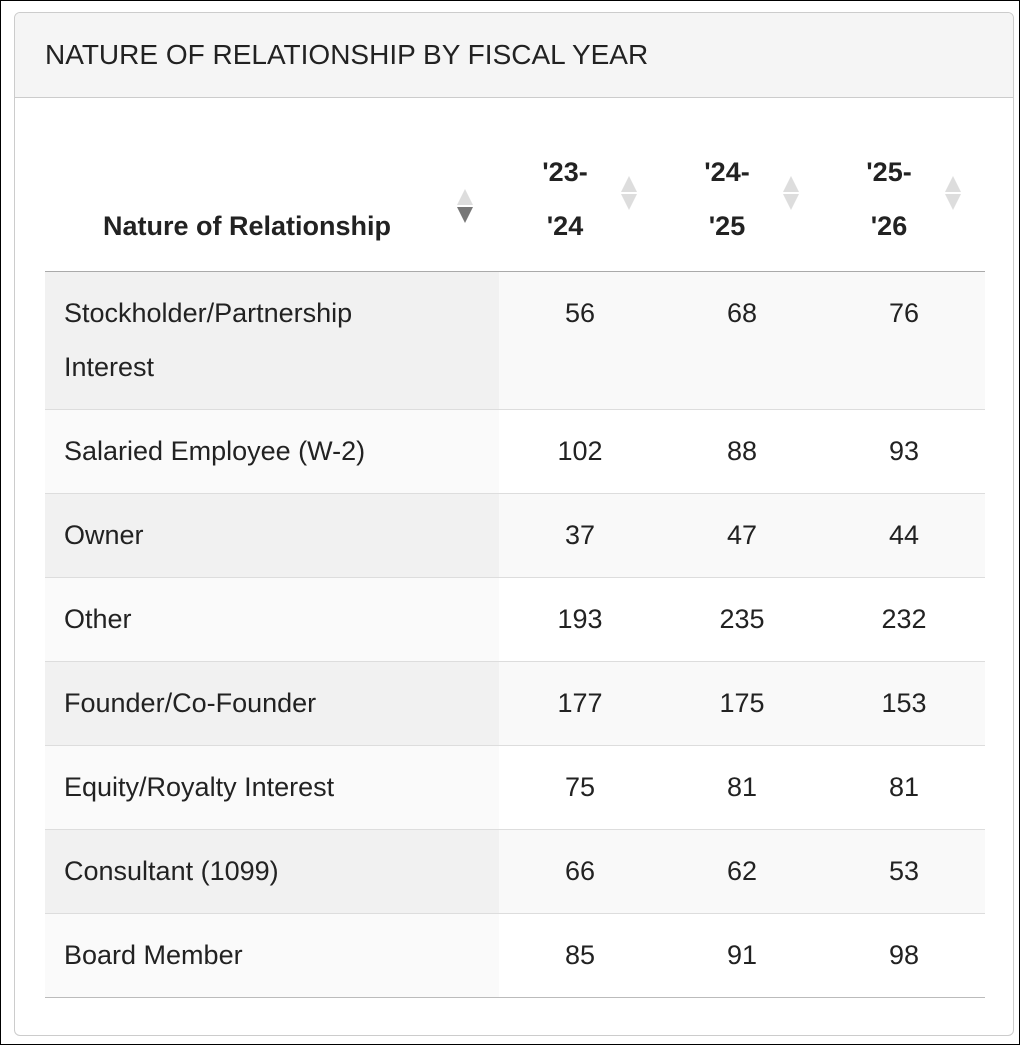 The height and width of the screenshot is (1045, 1020). Describe the element at coordinates (904, 340) in the screenshot. I see `count-cell: 76` at that location.